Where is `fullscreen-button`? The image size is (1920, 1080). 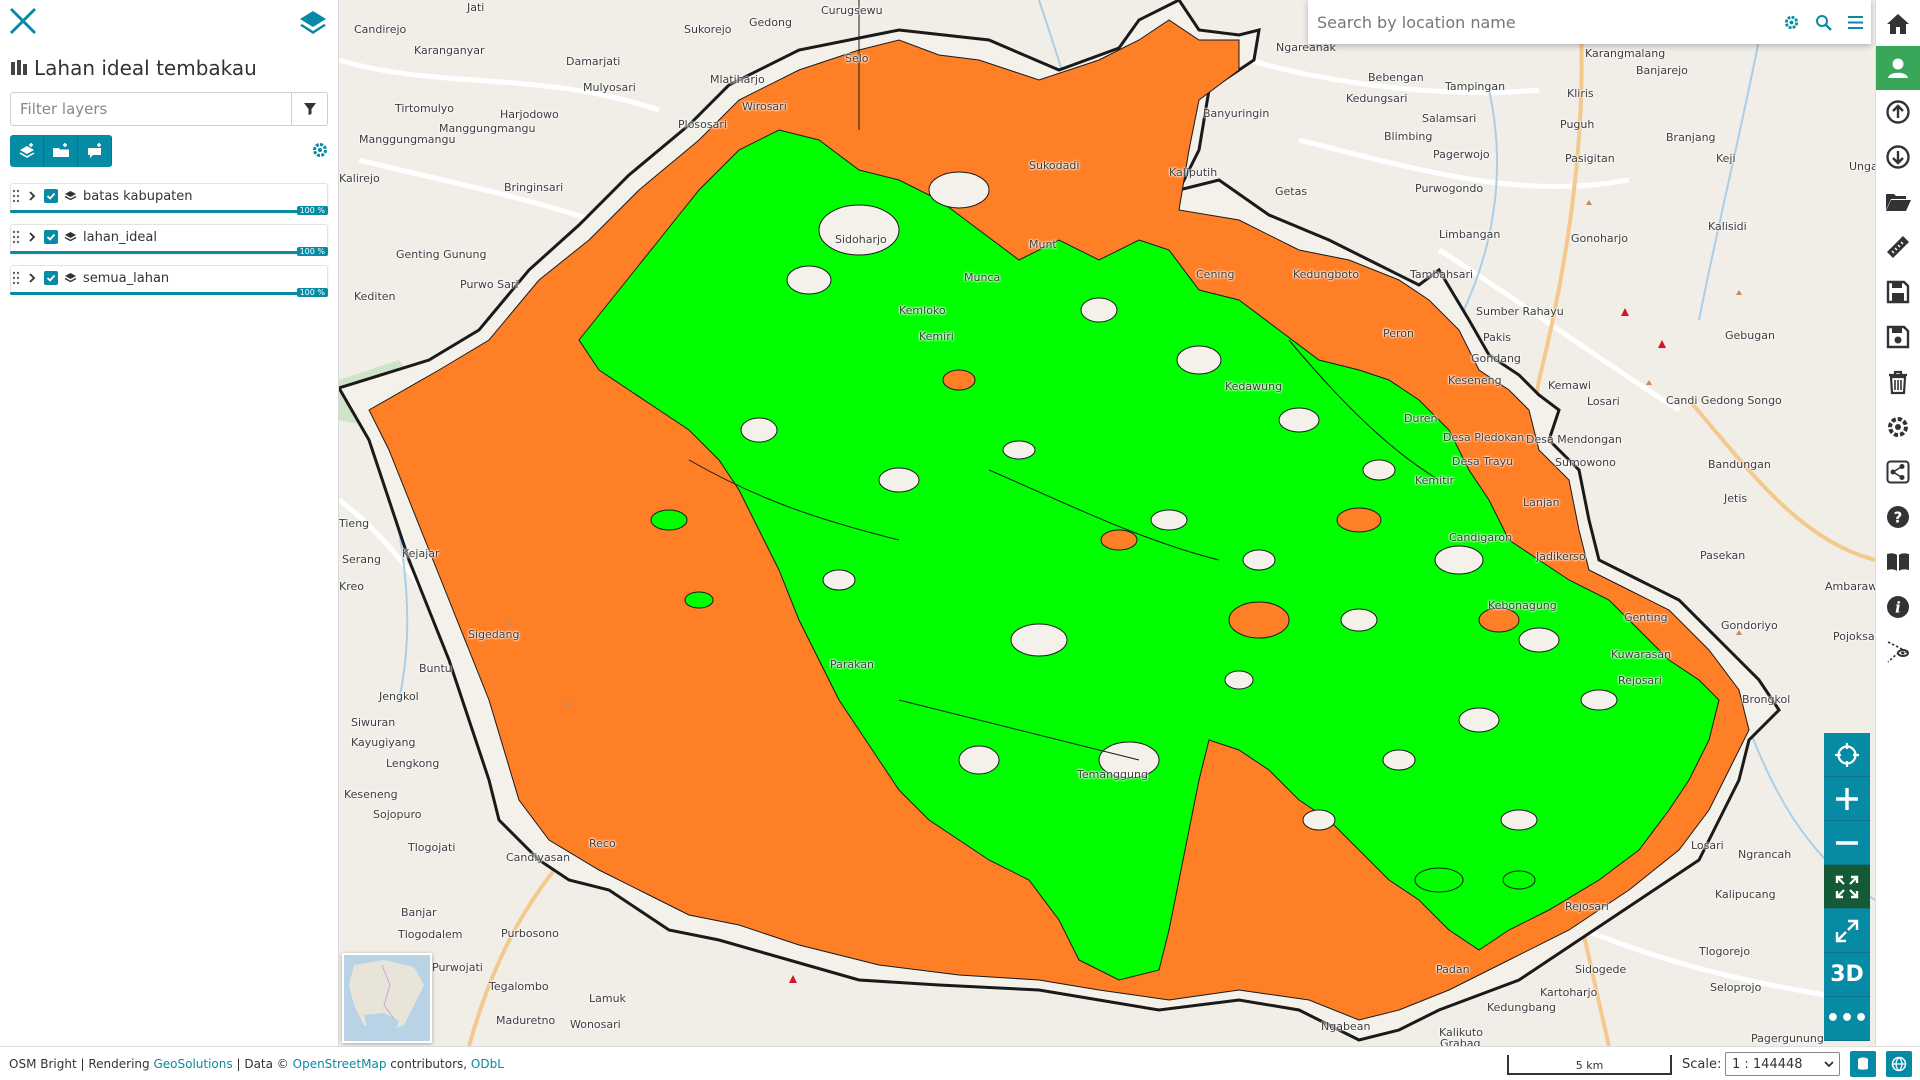
fullscreen-button is located at coordinates (1847, 931).